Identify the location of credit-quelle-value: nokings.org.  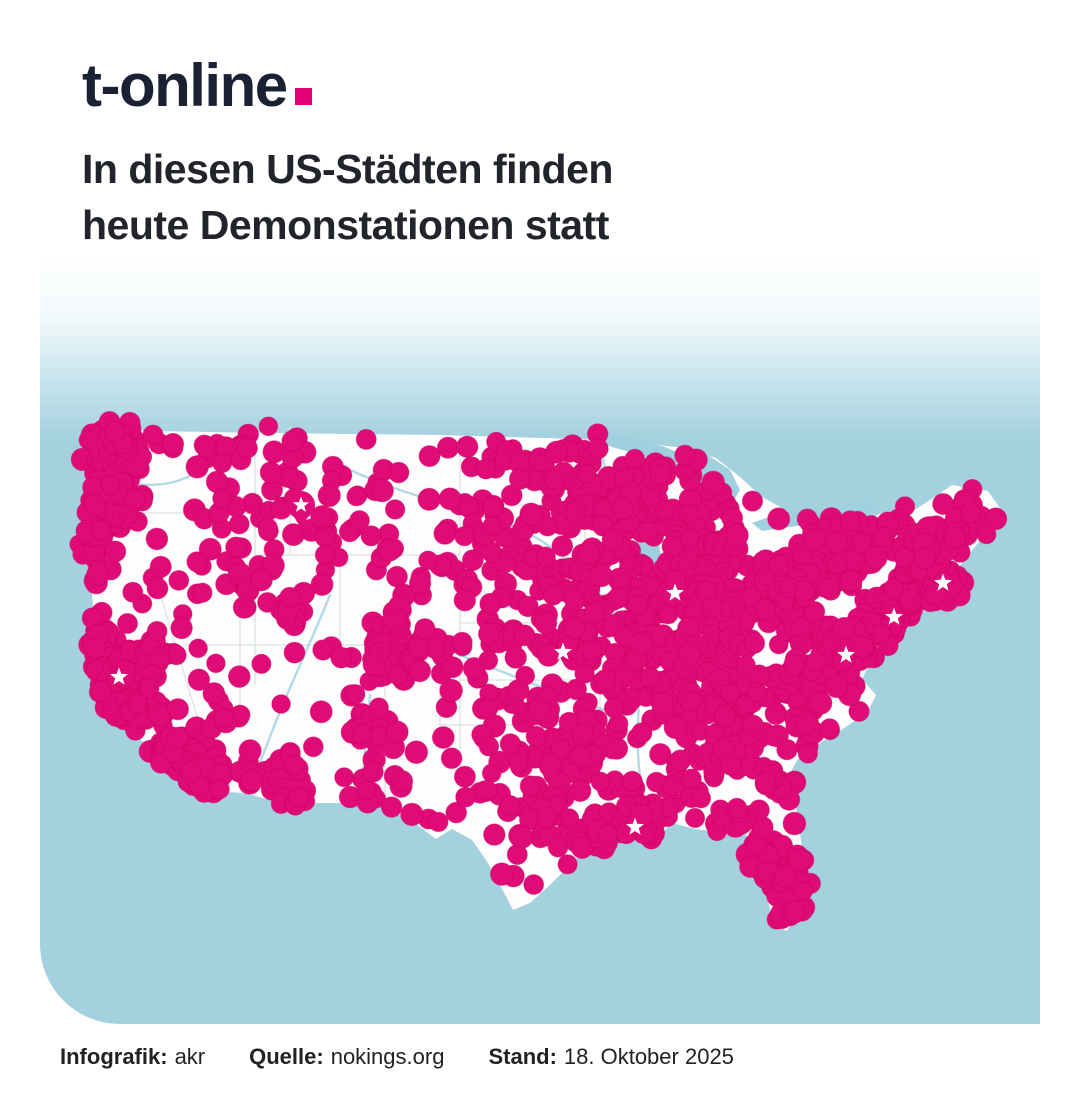
(387, 1056).